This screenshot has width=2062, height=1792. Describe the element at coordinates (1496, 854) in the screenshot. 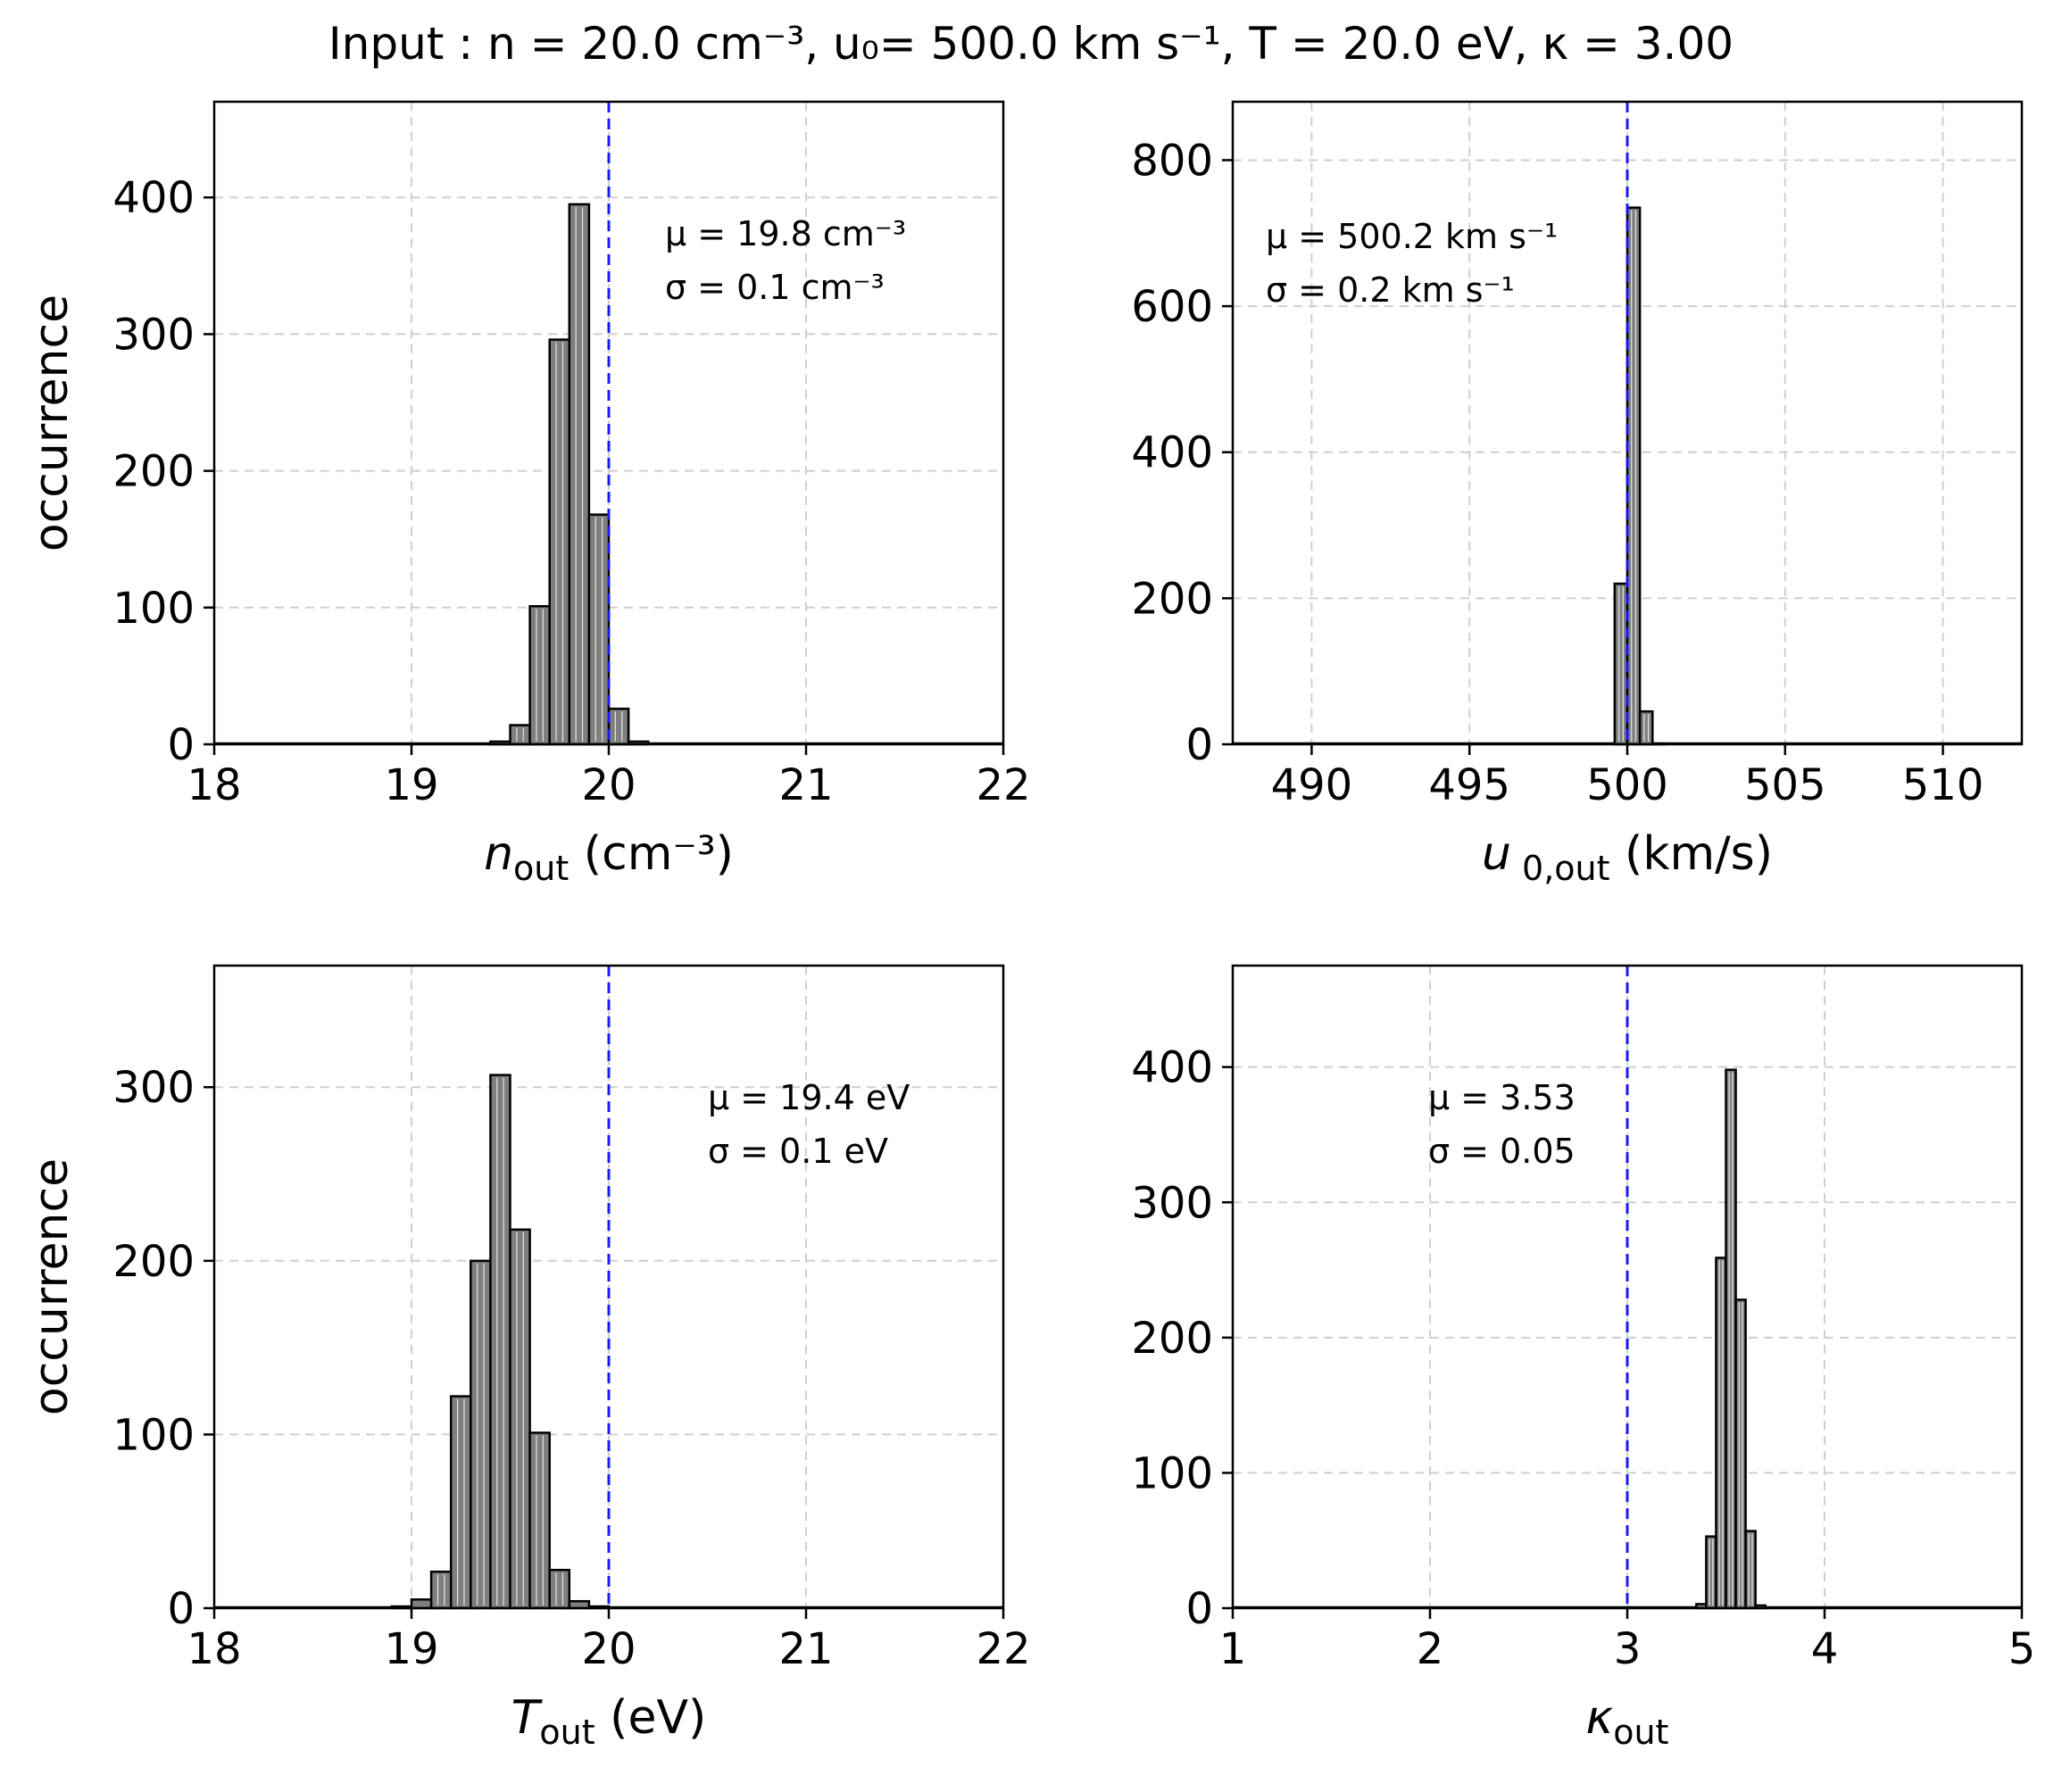

I see `x-axis-label-symbol: u` at that location.